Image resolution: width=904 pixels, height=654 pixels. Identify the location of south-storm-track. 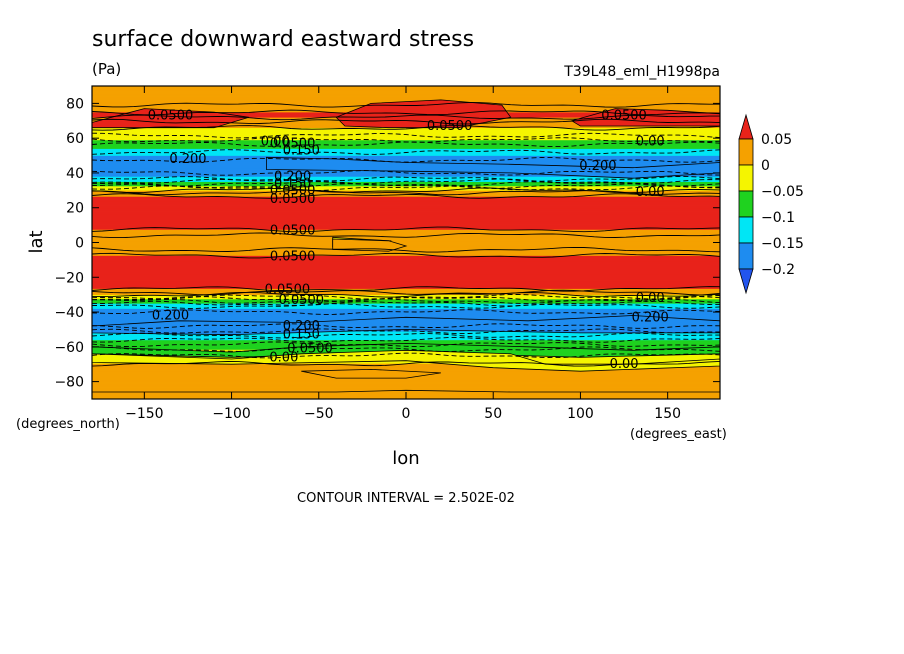
(406, 325).